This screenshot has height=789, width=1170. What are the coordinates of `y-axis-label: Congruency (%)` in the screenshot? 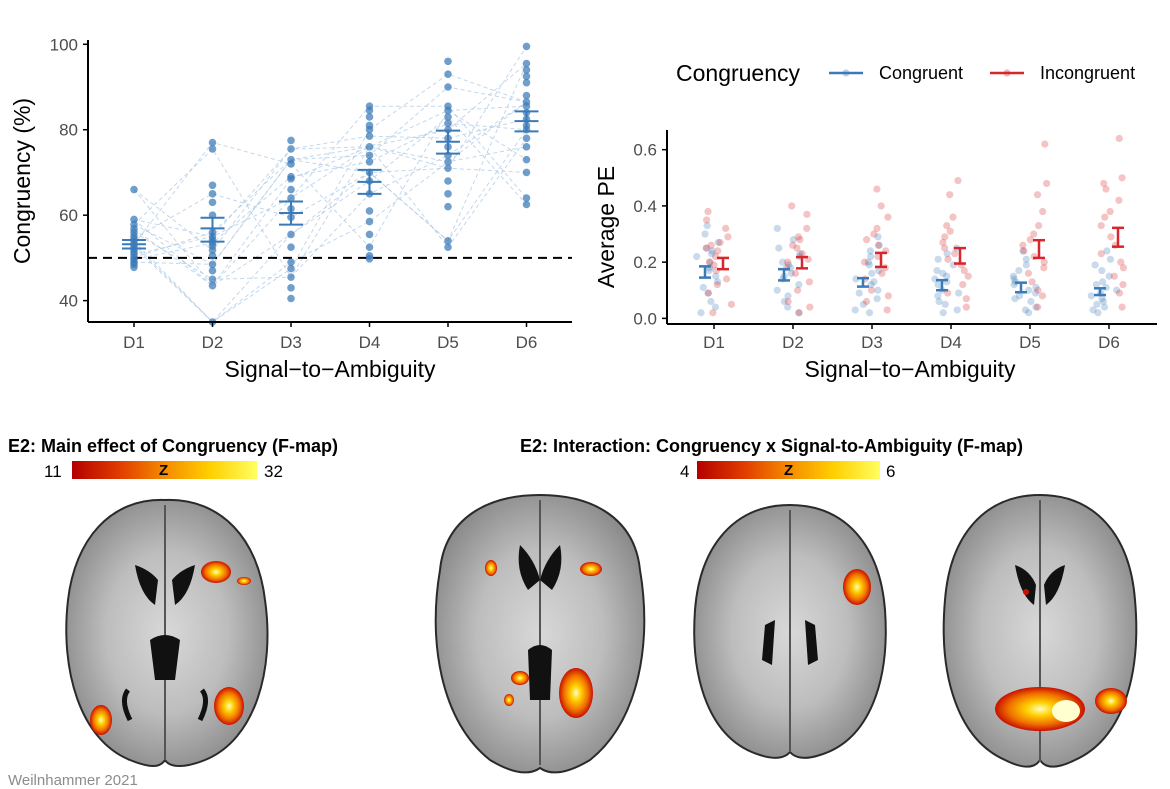 It's located at (22, 181).